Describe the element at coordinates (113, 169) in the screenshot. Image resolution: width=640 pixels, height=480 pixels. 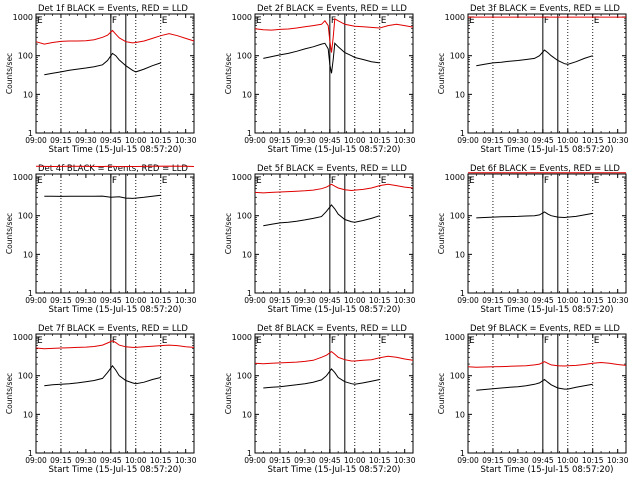
I see `panel-title: Det 4f BLACK = Events, RED = LLD` at that location.